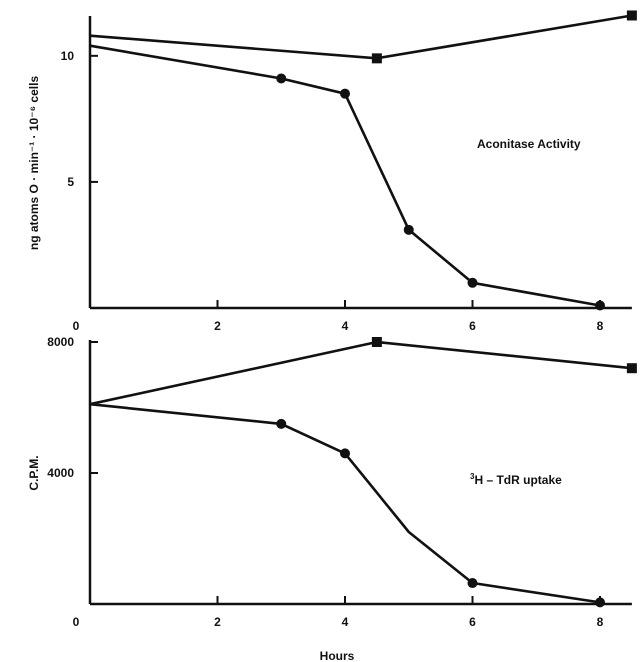  Describe the element at coordinates (600, 326) in the screenshot. I see `panel-top-x-tick-label: 8` at that location.